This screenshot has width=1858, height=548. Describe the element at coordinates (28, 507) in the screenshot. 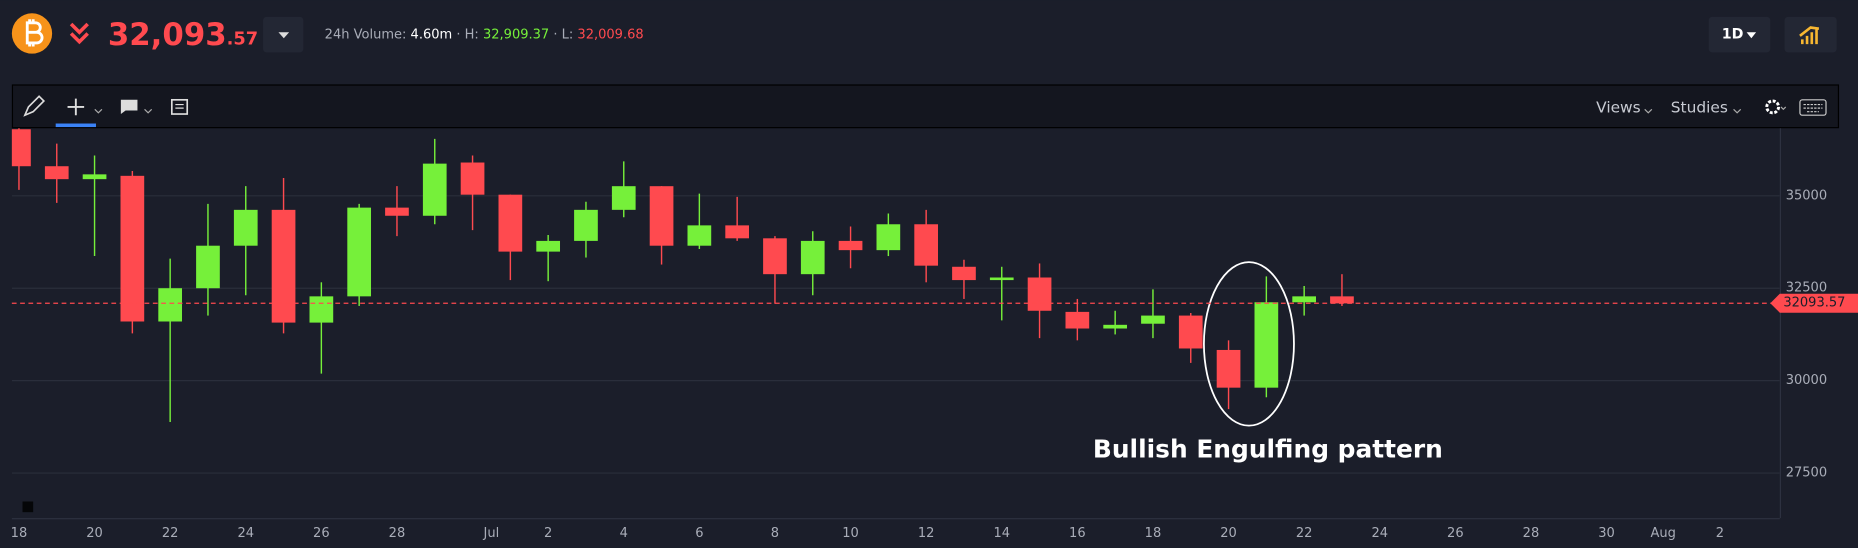

I see `corner-box` at that location.